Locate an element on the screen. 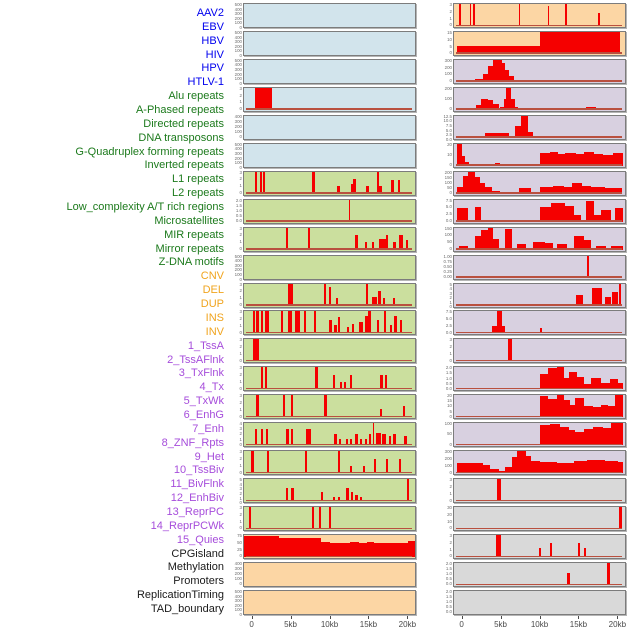 The height and width of the screenshot is (630, 630). y-tick-label: 300 is located at coordinates (238, 601).